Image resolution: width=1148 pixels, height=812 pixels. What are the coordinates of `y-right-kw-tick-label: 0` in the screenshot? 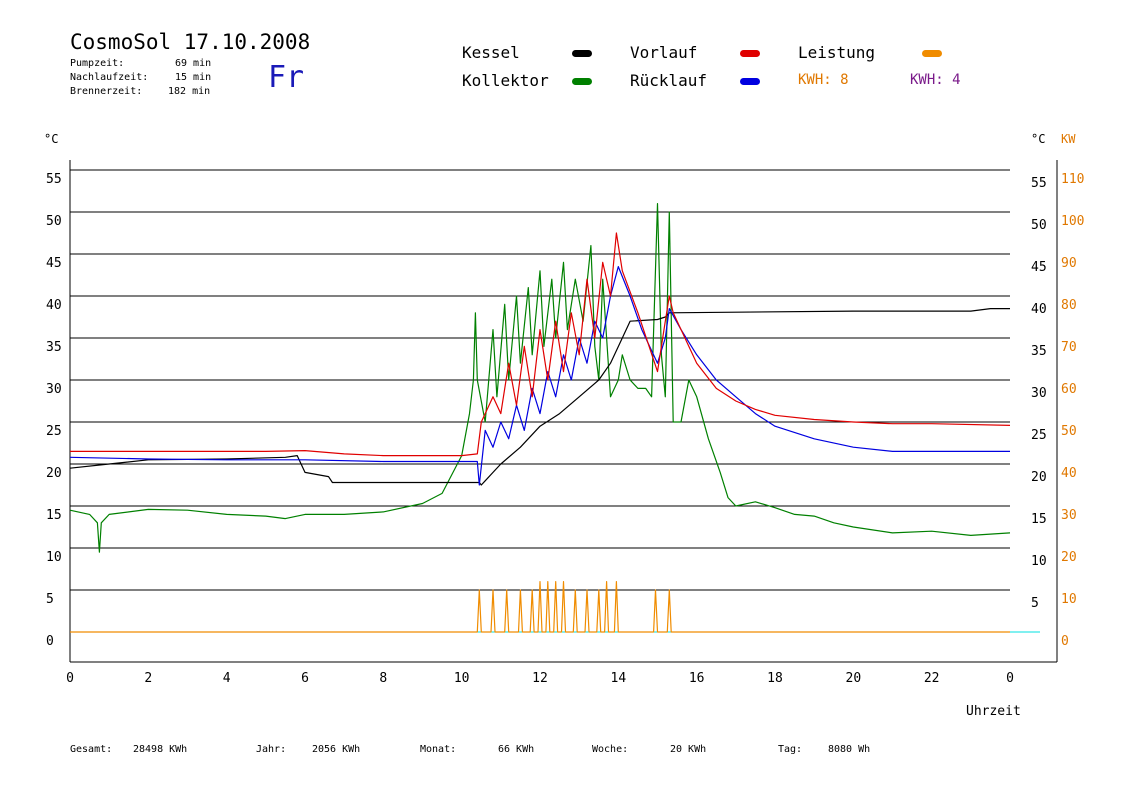 It's located at (1065, 641).